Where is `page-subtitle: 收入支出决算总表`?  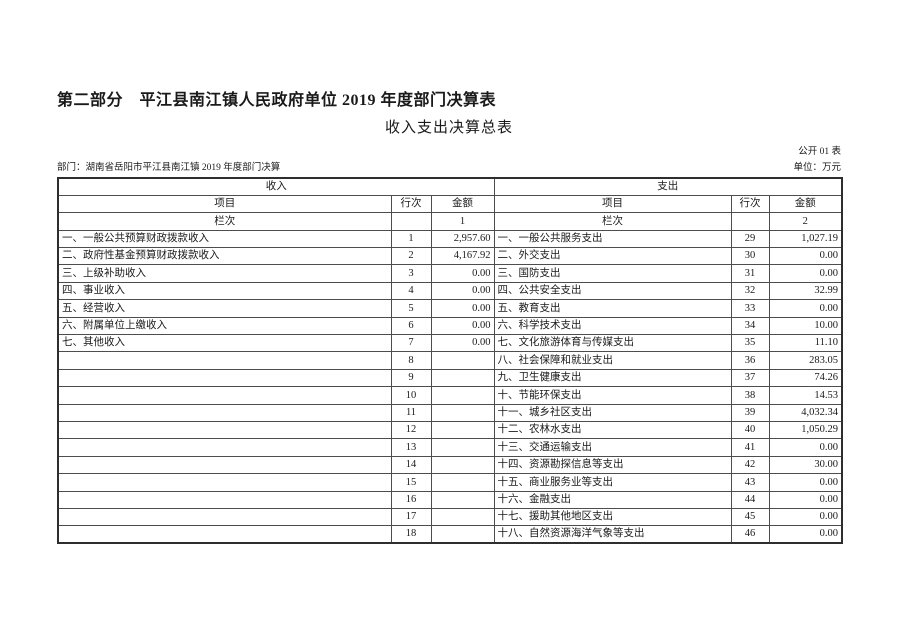 page-subtitle: 收入支出决算总表 is located at coordinates (448, 128).